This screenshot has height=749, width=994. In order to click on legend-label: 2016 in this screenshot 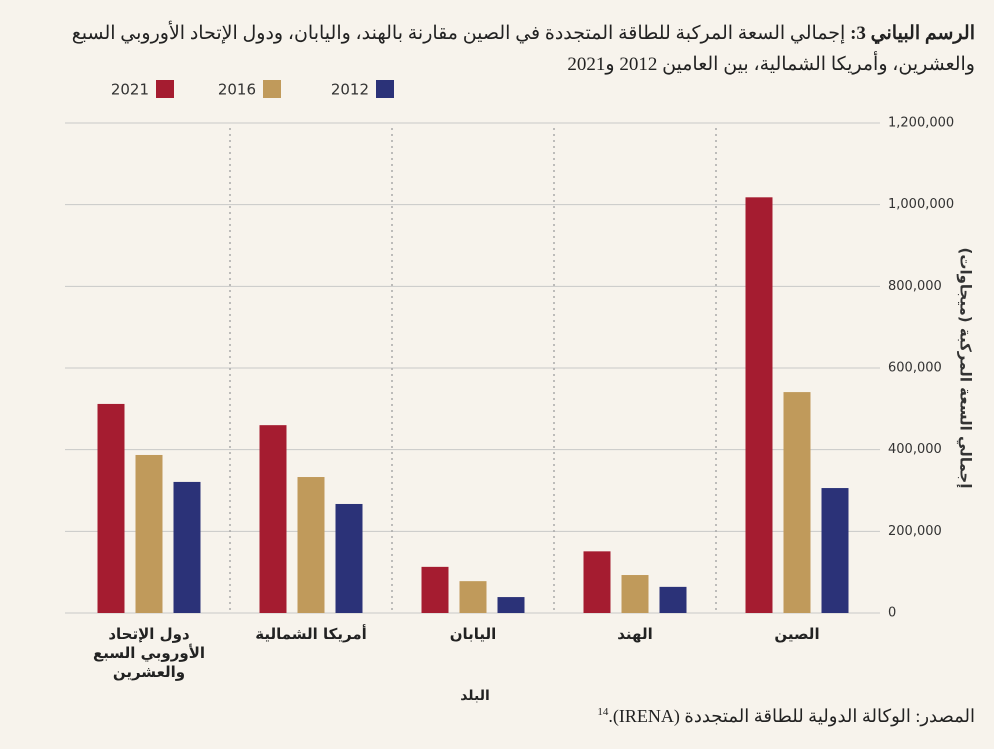, I will do `click(237, 90)`.